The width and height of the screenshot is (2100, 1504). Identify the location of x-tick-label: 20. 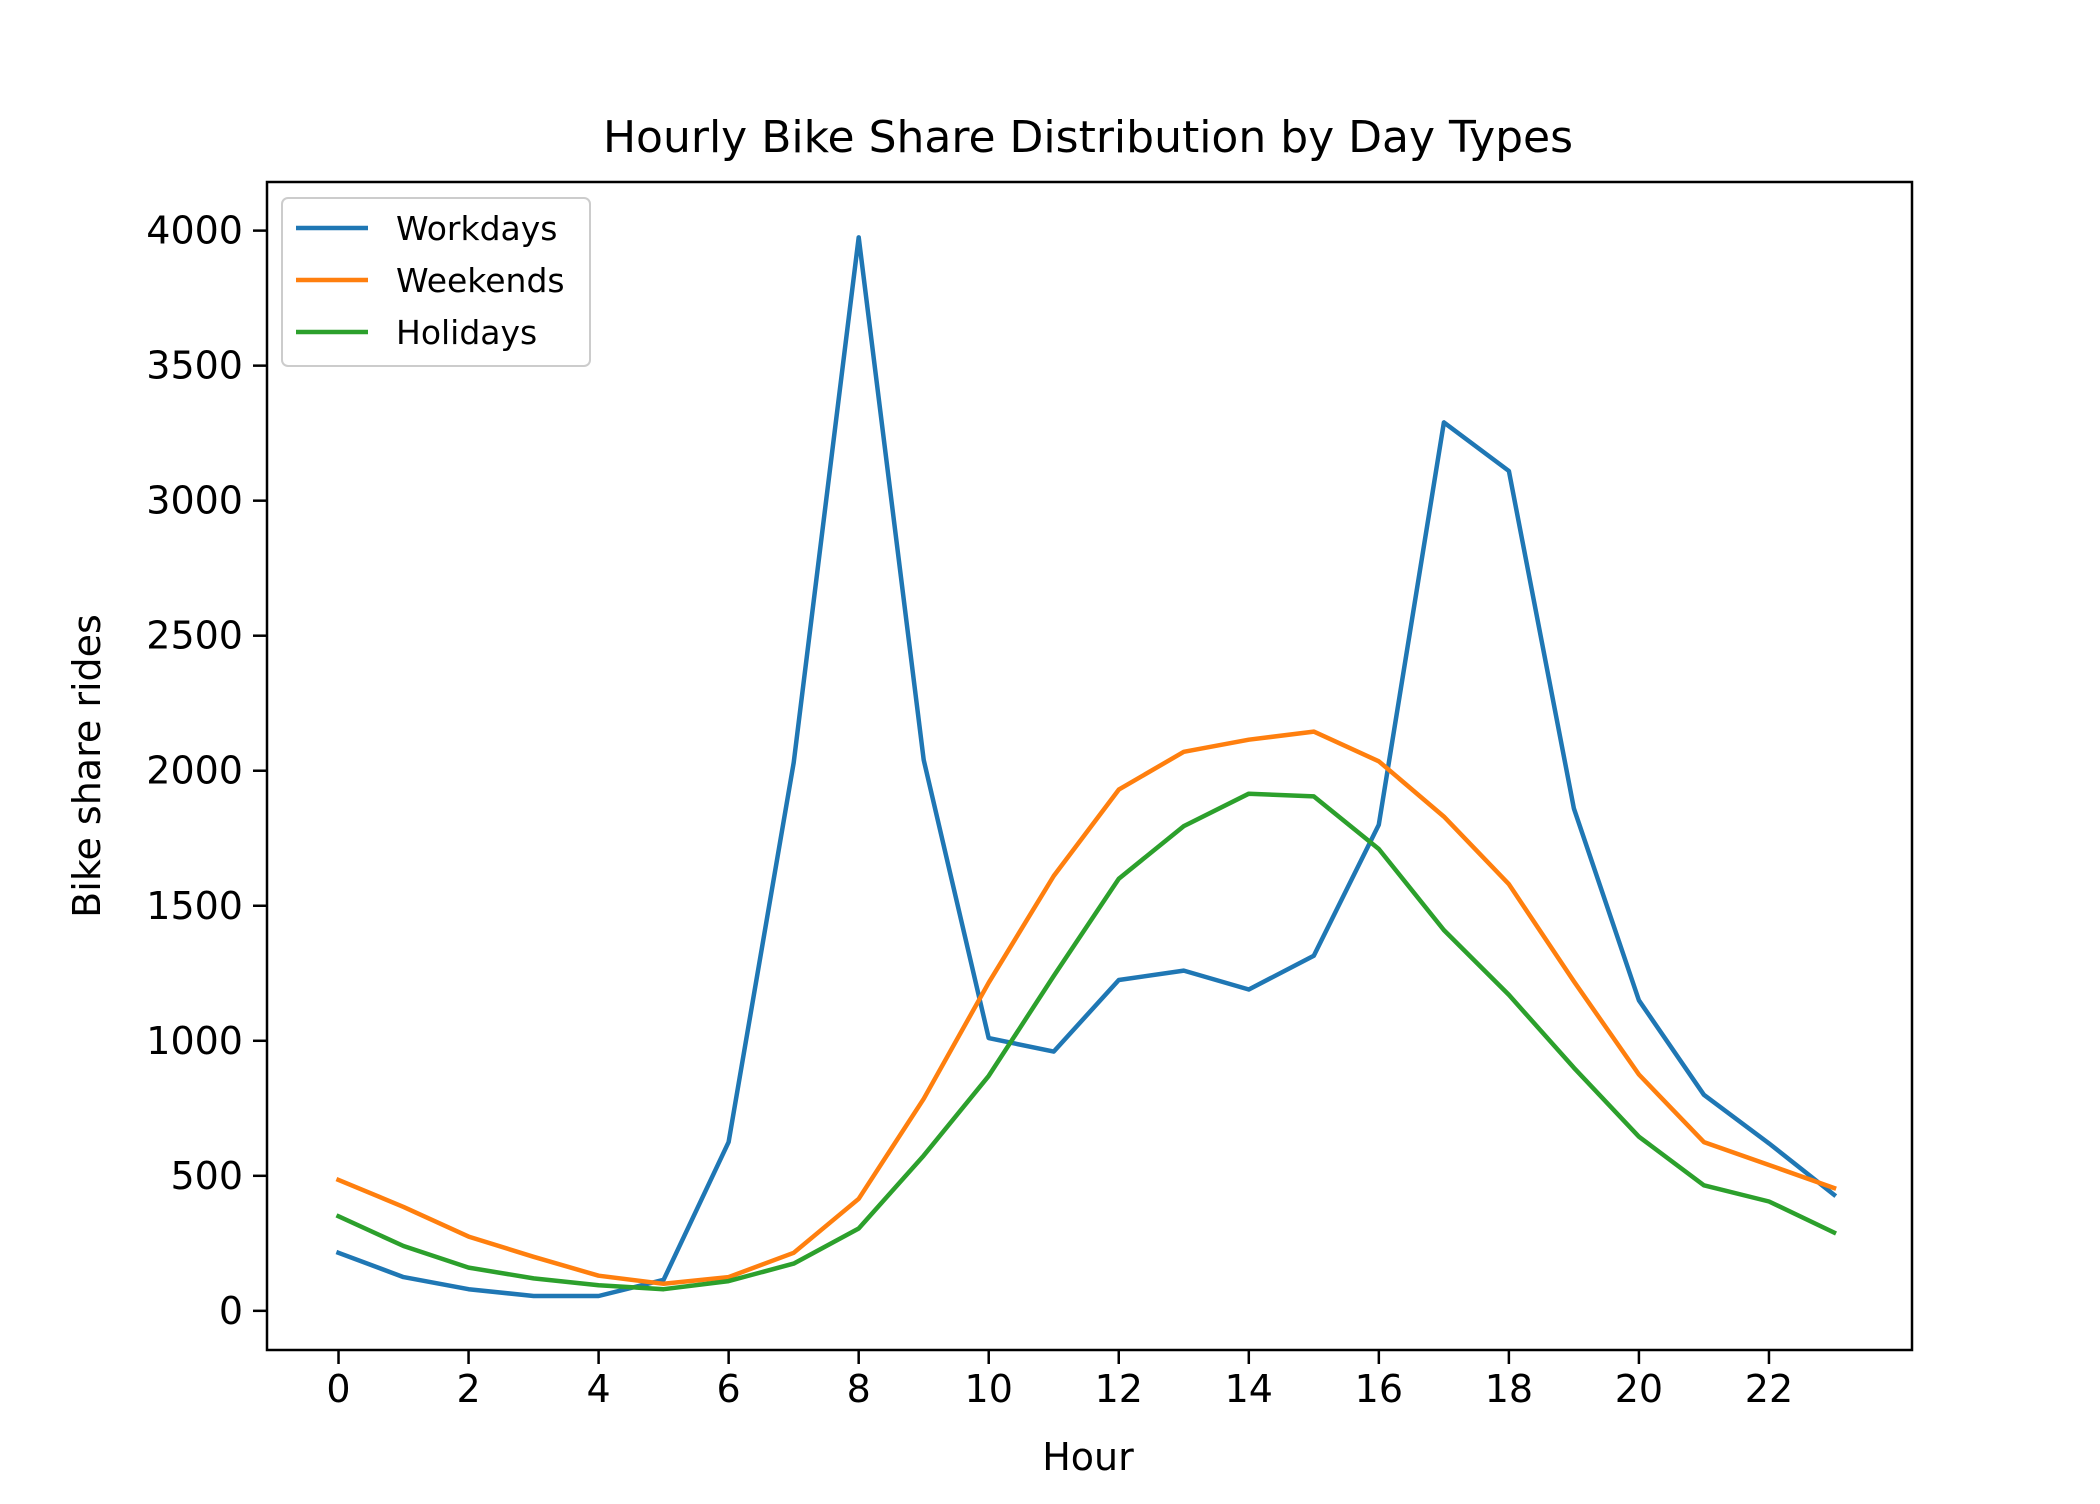
(1639, 1389).